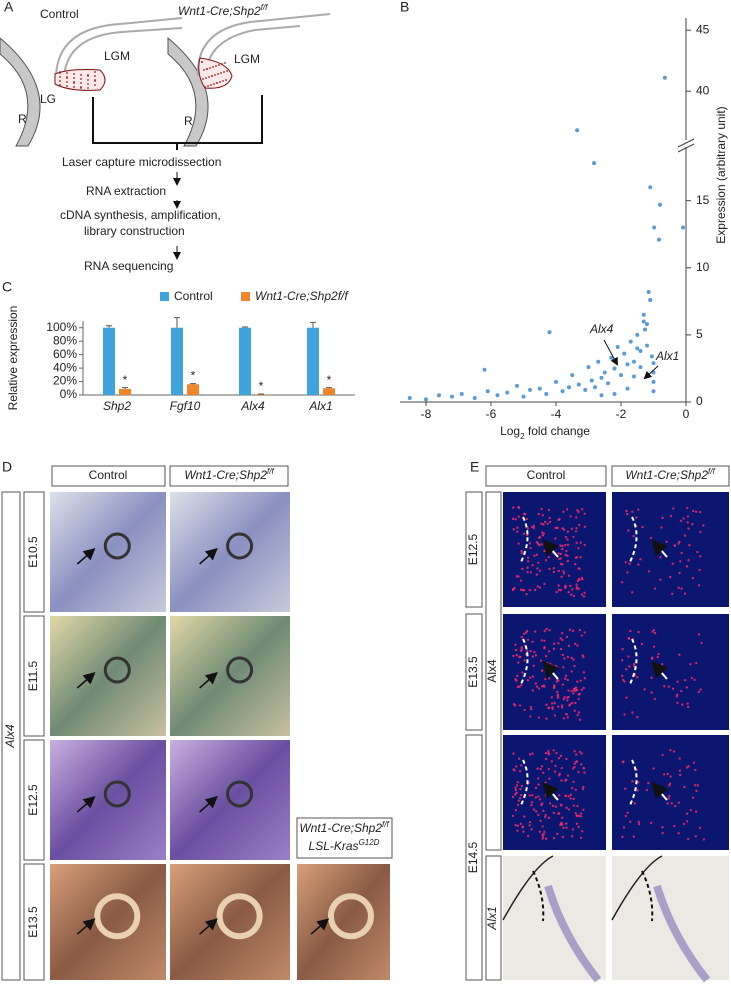 This screenshot has width=731, height=984. What do you see at coordinates (10, 736) in the screenshot?
I see `gene-label: Alx4` at bounding box center [10, 736].